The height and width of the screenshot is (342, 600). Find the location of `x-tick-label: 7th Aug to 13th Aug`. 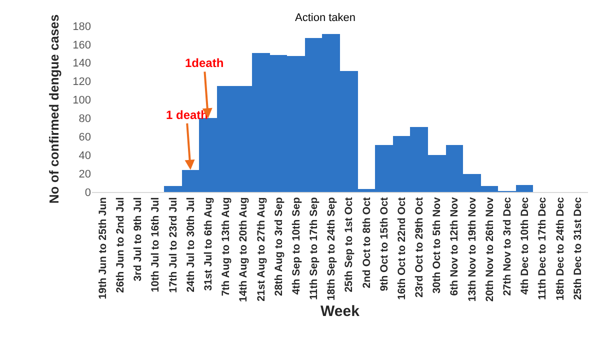

x-tick-label: 7th Aug to 13th Aug is located at coordinates (226, 246).